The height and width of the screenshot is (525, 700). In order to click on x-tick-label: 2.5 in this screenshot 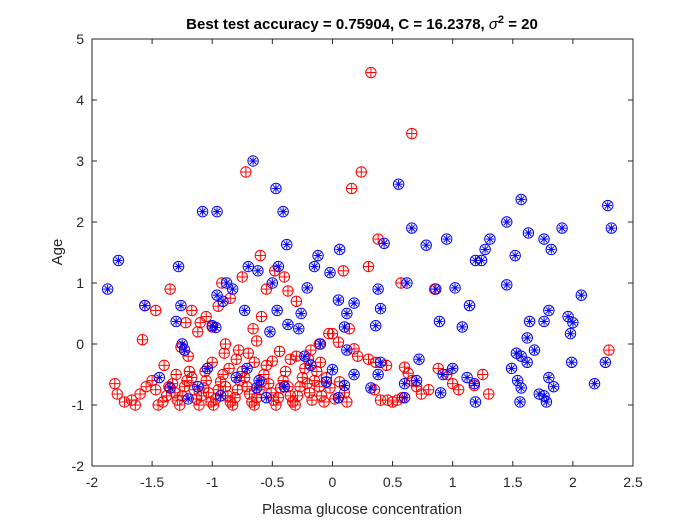, I will do `click(633, 482)`.